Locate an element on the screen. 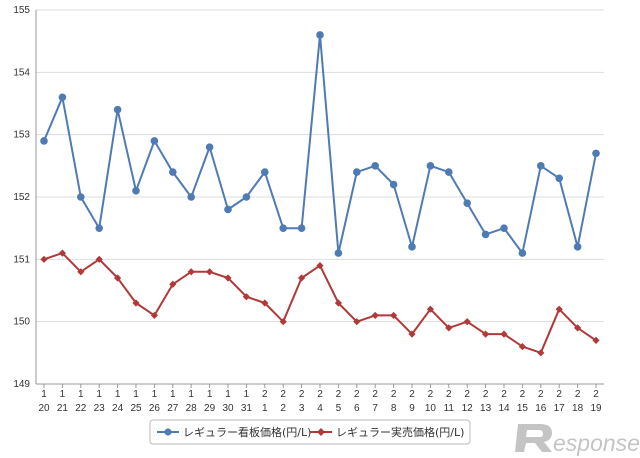 This screenshot has height=458, width=640. x-tick-label-day: 3 is located at coordinates (302, 408).